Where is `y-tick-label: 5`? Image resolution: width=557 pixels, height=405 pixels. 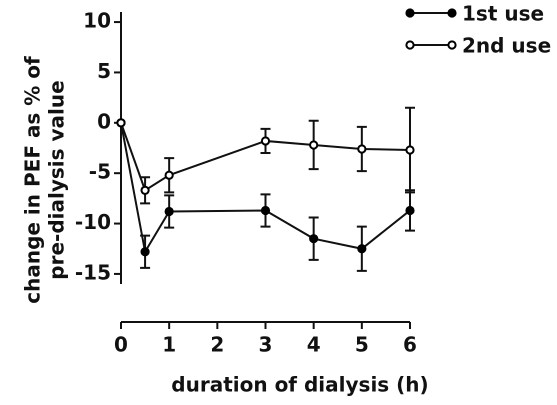 y-tick-label: 5 is located at coordinates (104, 71).